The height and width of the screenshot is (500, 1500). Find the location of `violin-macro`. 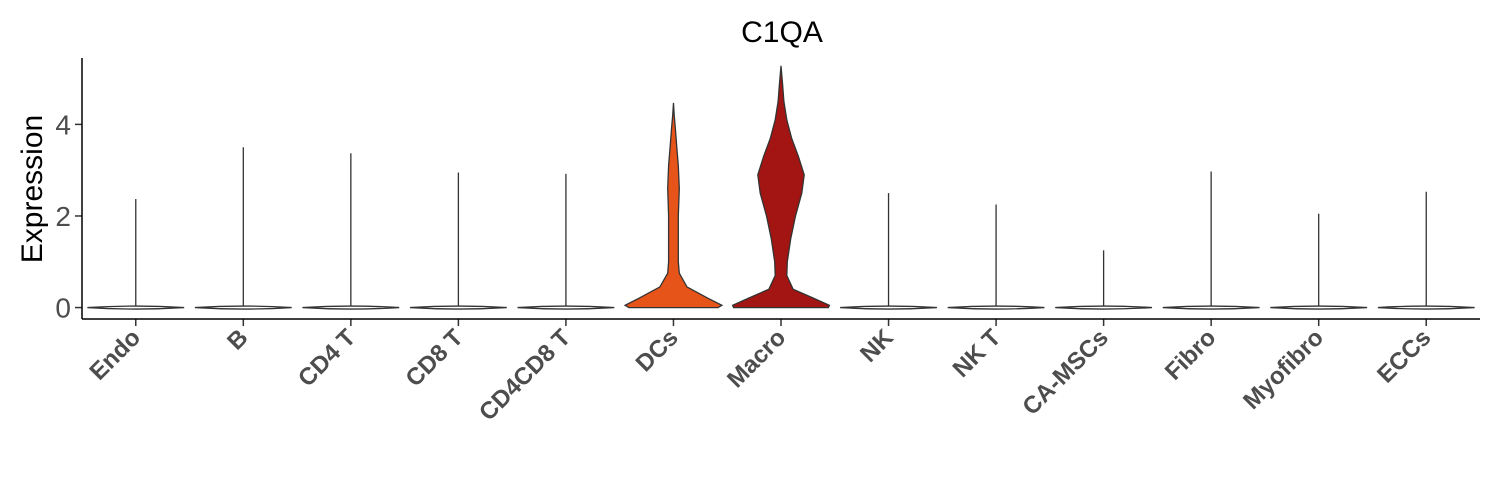

violin-macro is located at coordinates (781, 187).